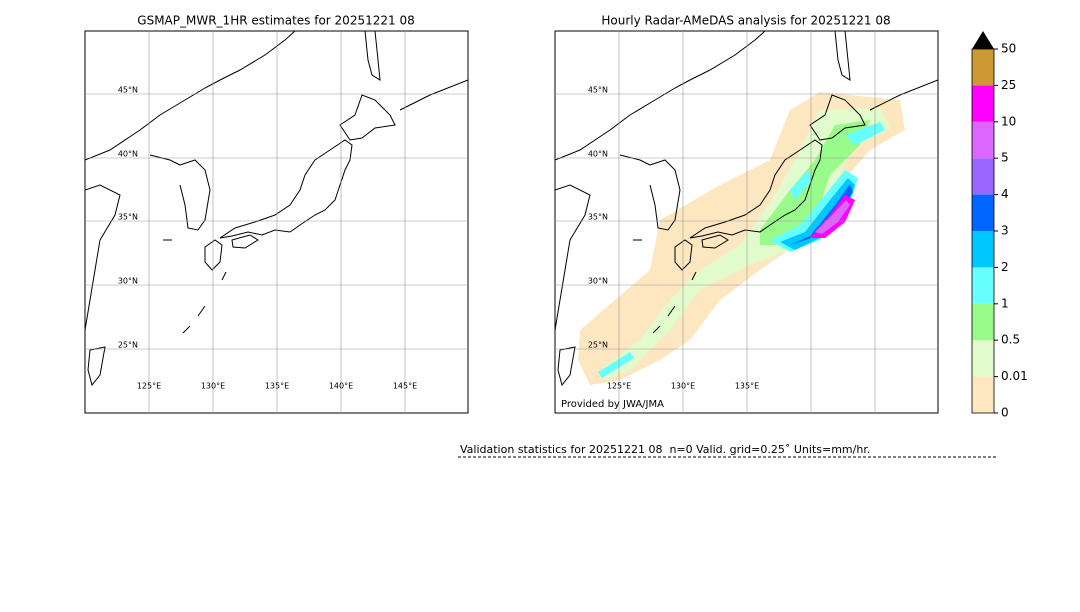 Image resolution: width=1080 pixels, height=612 pixels. I want to click on colorbar-label: 0, so click(1005, 413).